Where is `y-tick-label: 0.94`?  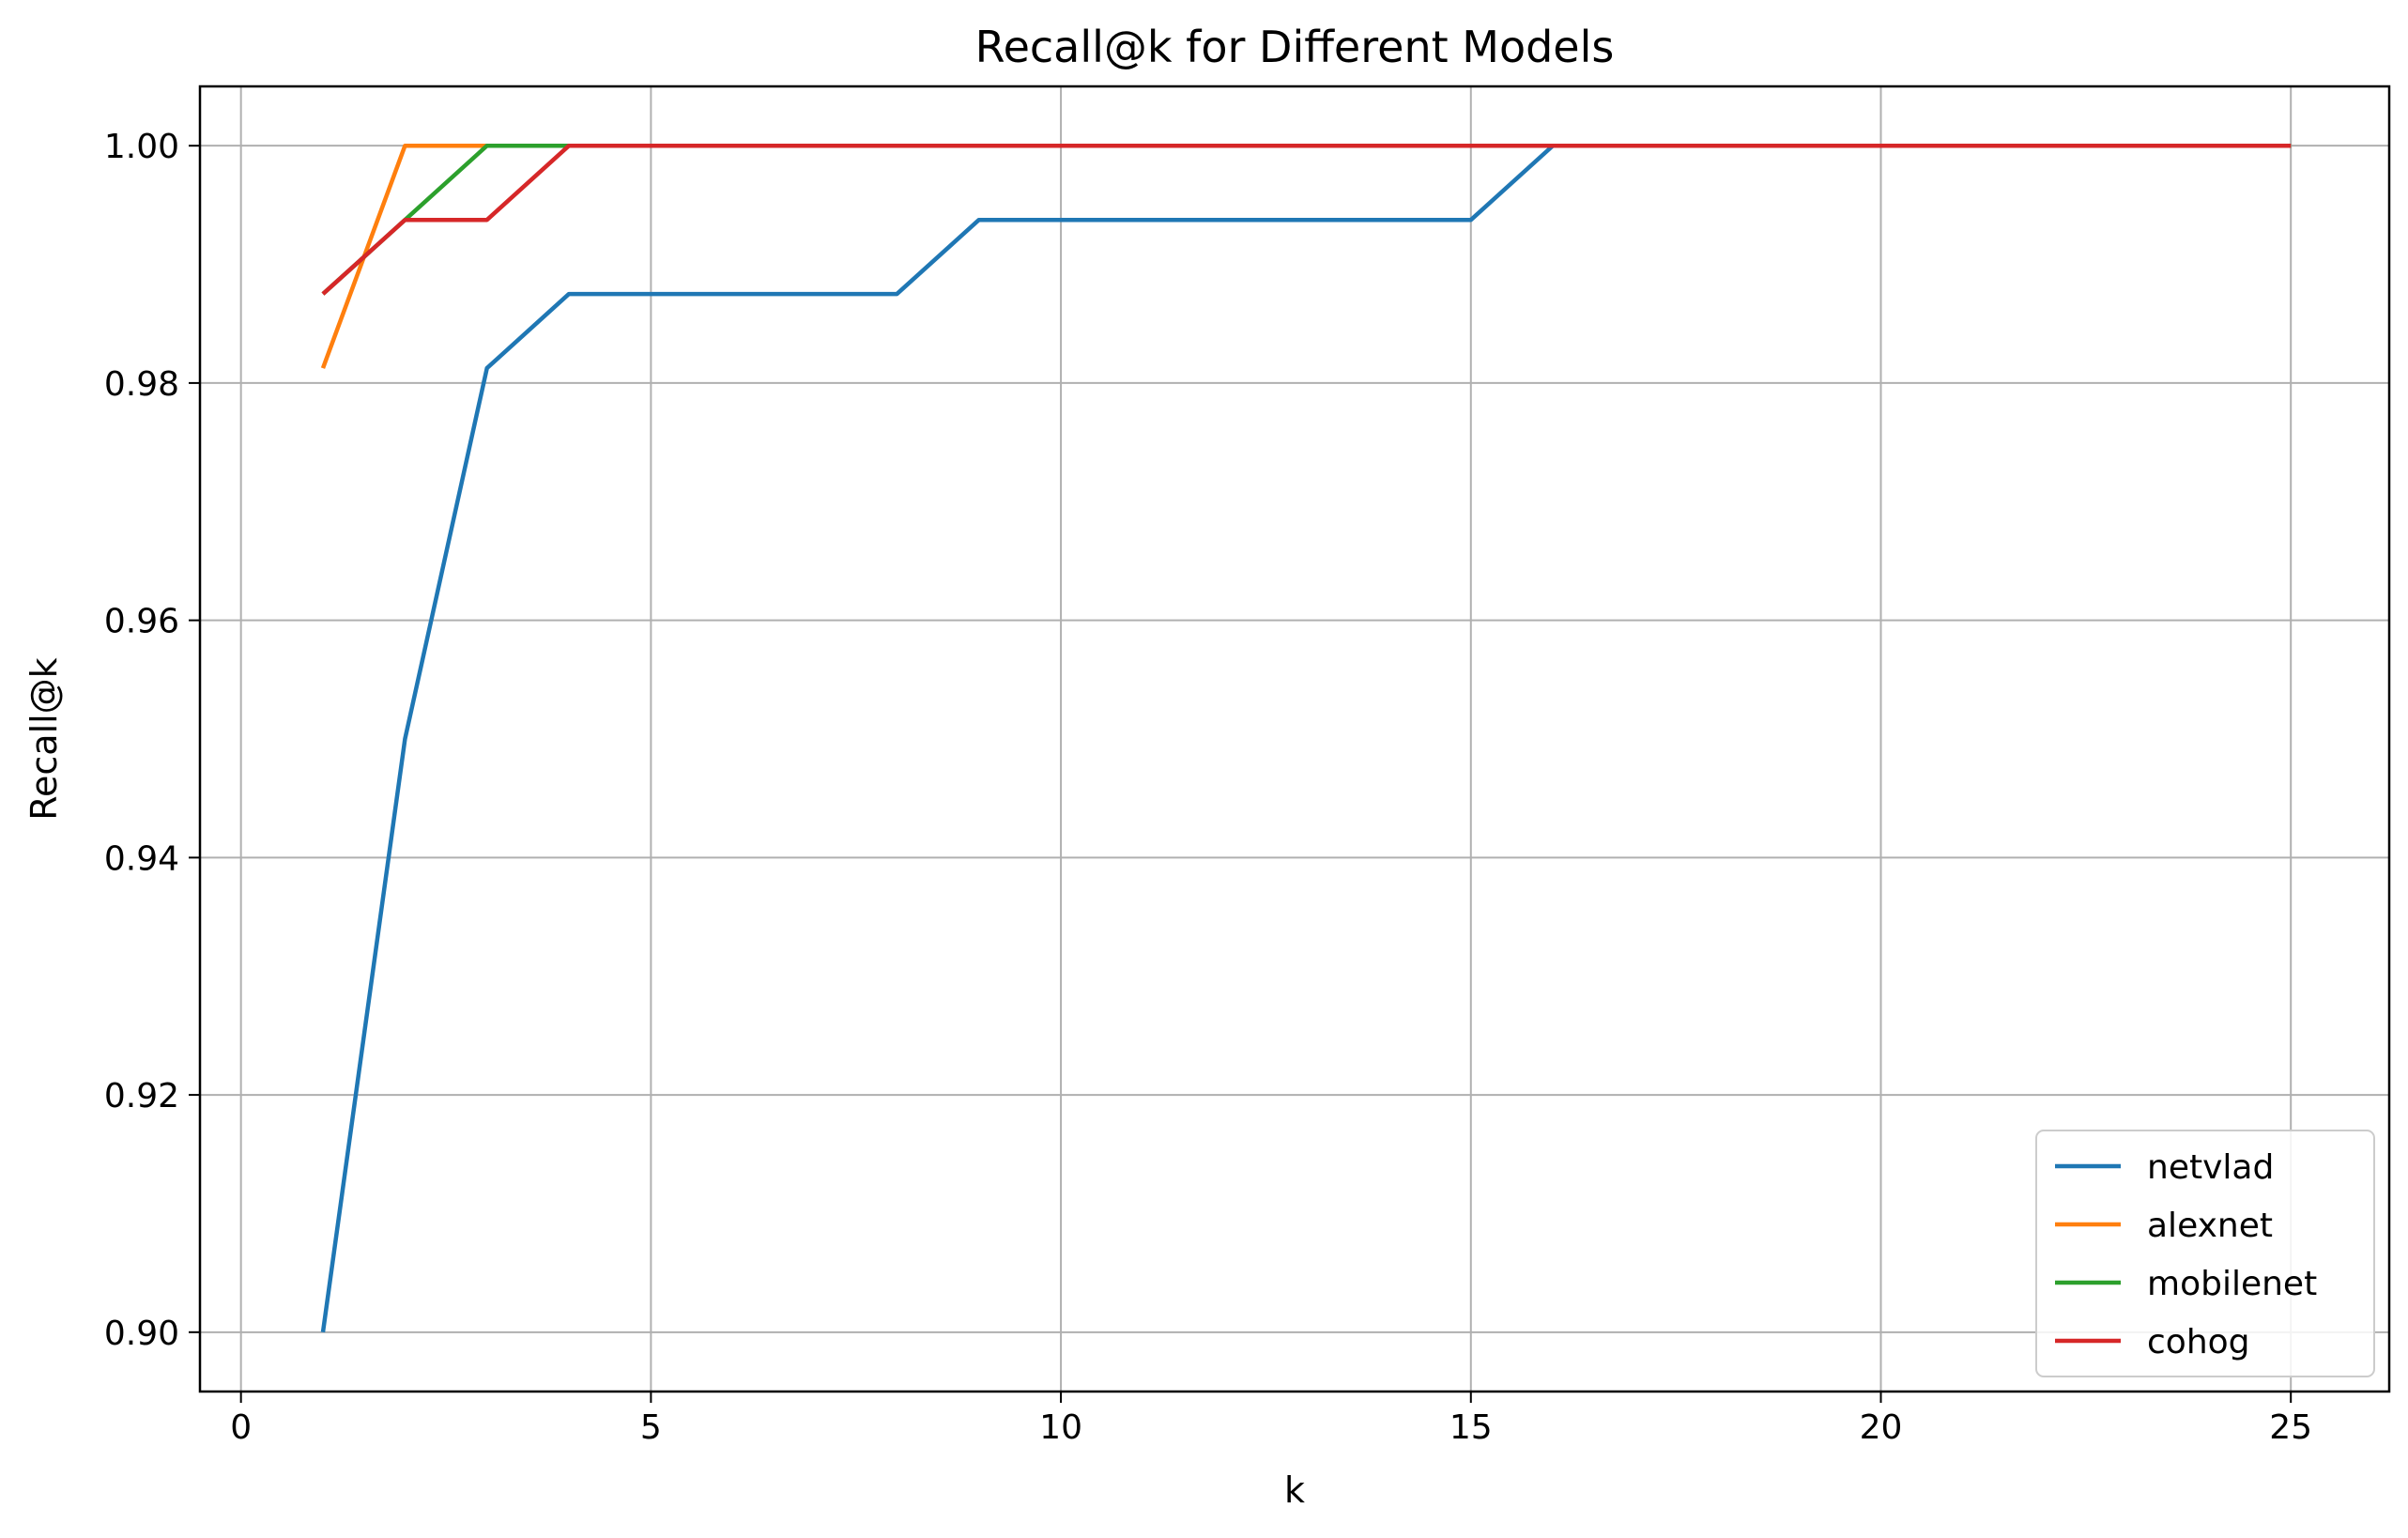
y-tick-label: 0.94 is located at coordinates (141, 858).